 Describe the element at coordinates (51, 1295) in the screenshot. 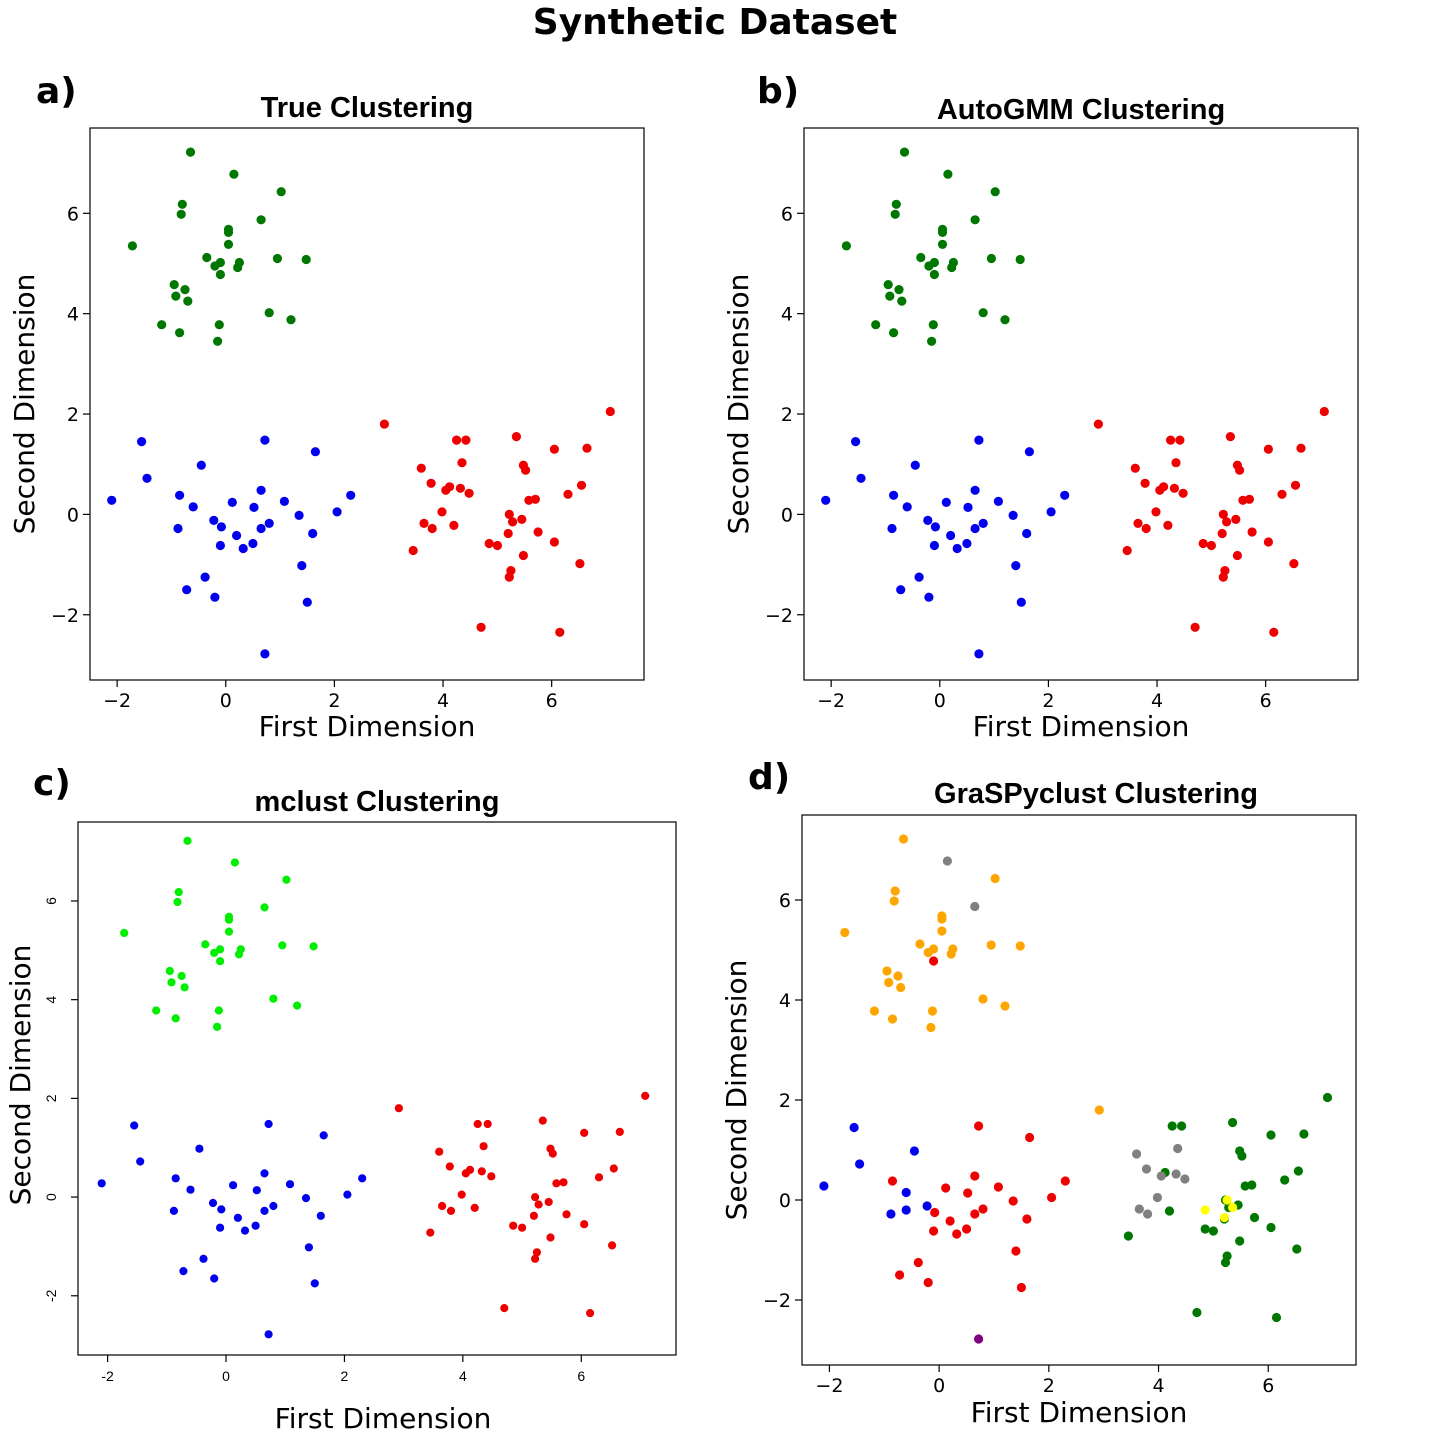

I see `y-tick-label: -2` at that location.